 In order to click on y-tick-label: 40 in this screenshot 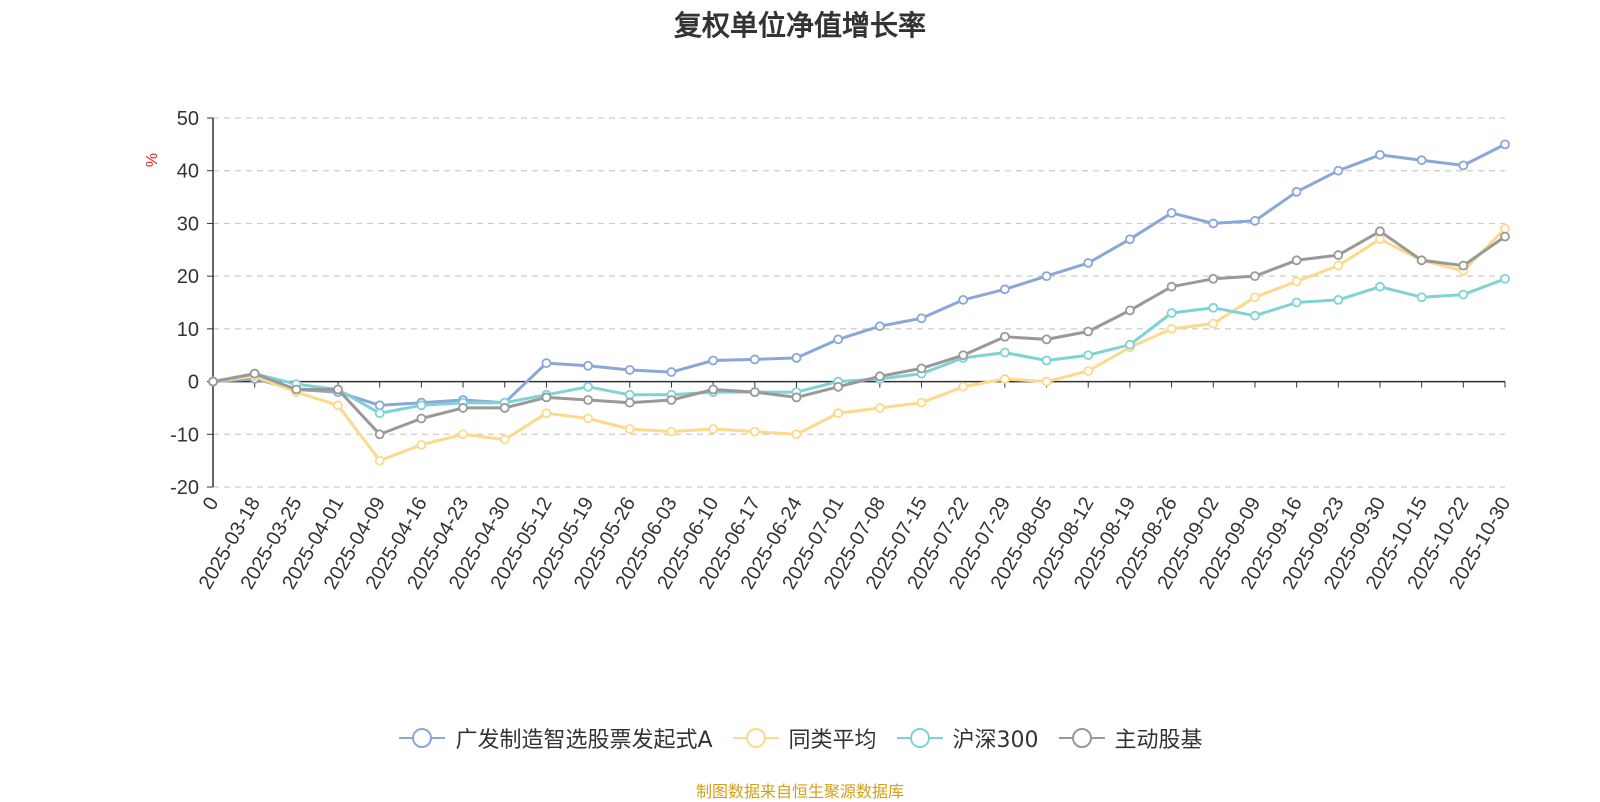, I will do `click(188, 172)`.